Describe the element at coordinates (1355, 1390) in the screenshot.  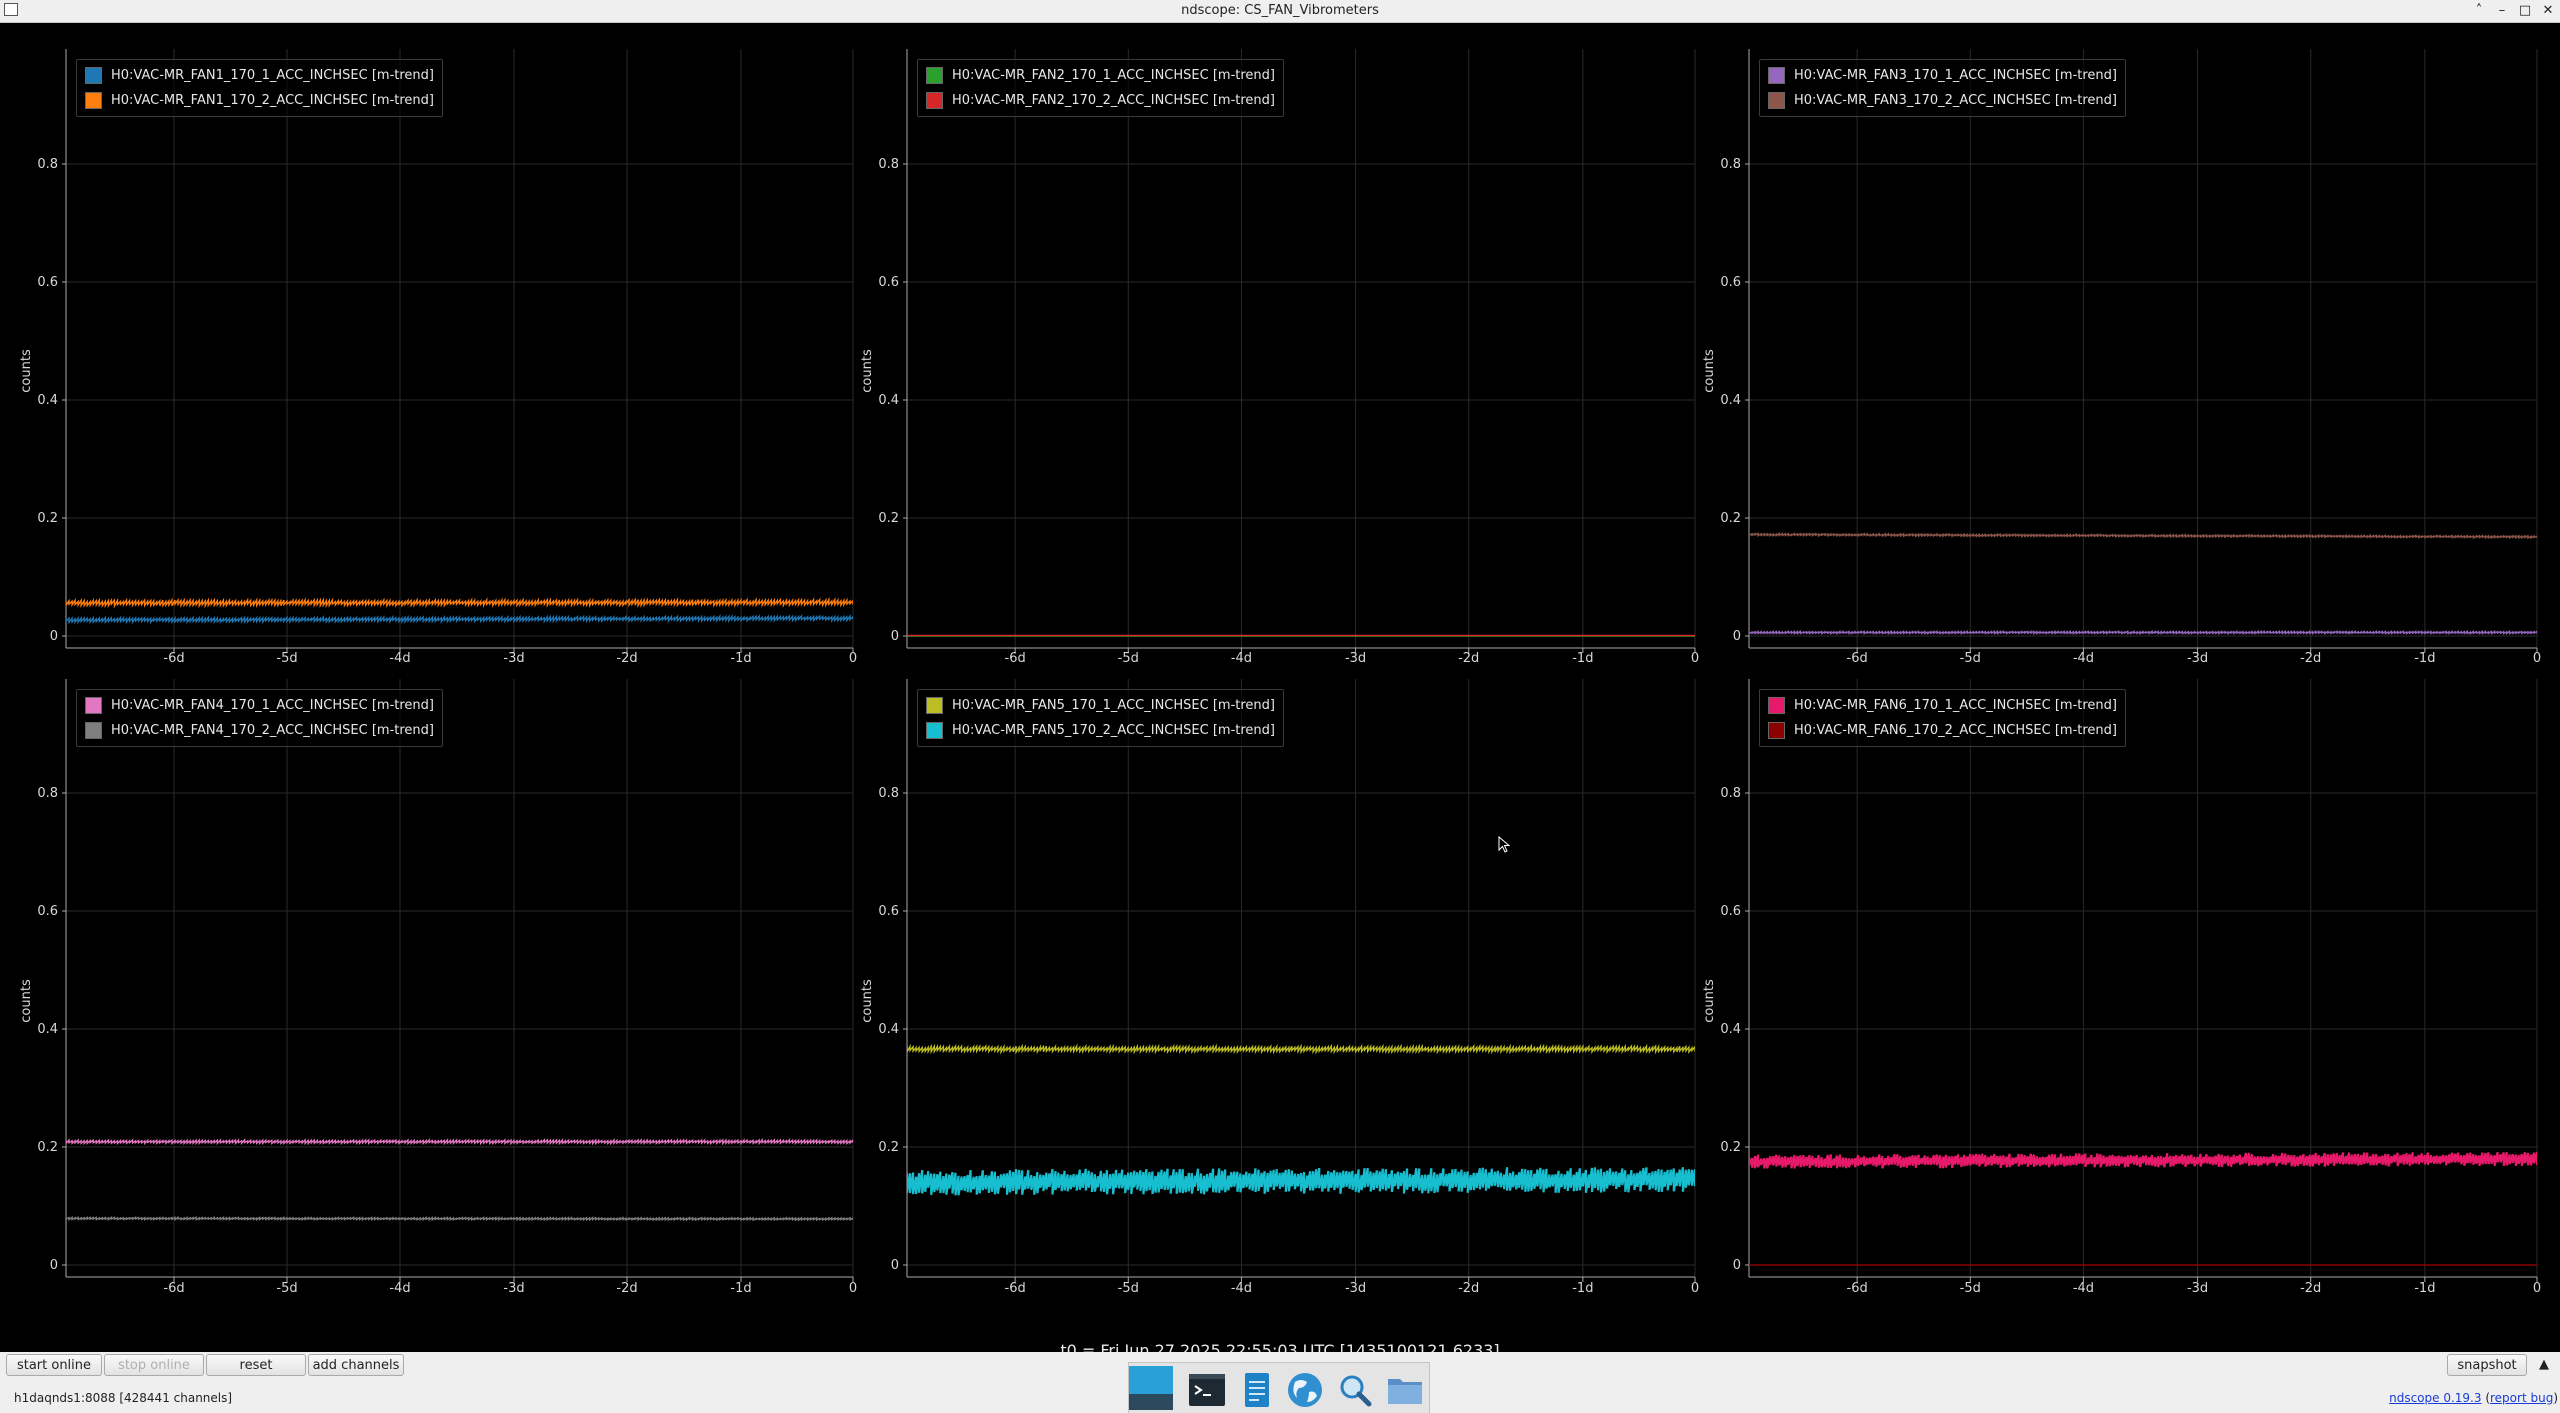
I see `search-icon` at that location.